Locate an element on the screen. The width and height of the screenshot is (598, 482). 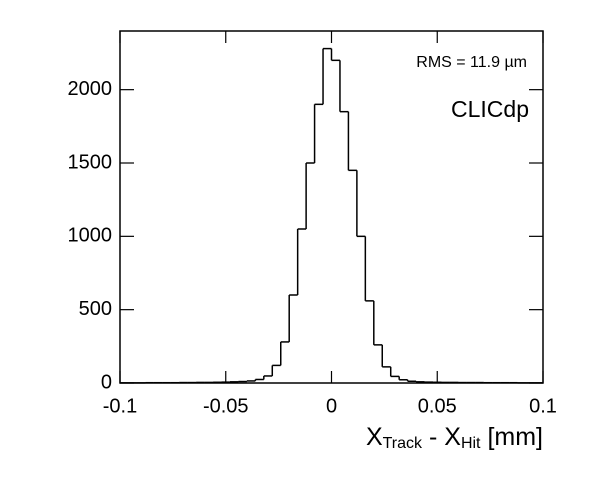
x-label-part: Track is located at coordinates (403, 443).